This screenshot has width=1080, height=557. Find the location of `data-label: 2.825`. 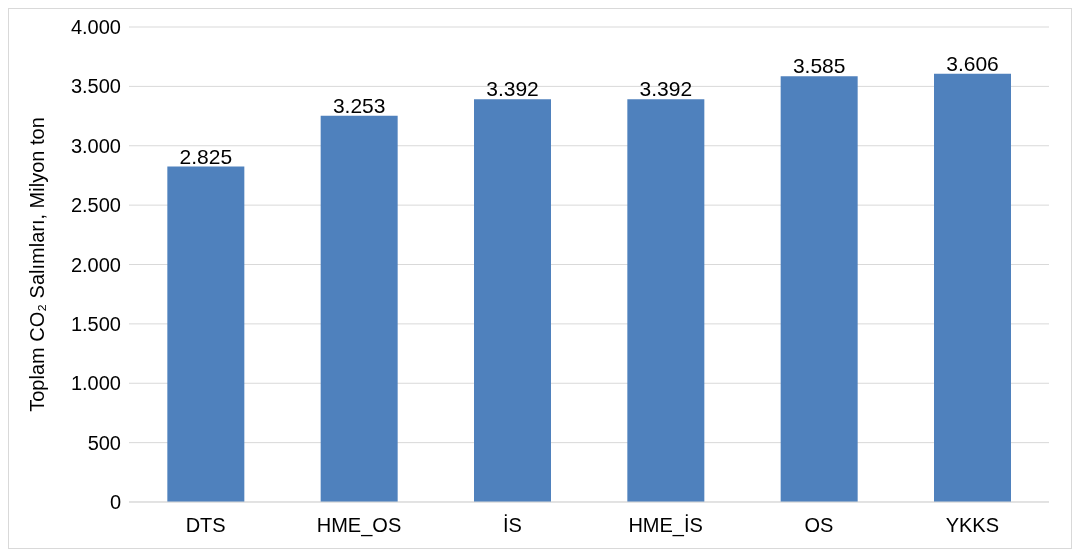

data-label: 2.825 is located at coordinates (206, 156).